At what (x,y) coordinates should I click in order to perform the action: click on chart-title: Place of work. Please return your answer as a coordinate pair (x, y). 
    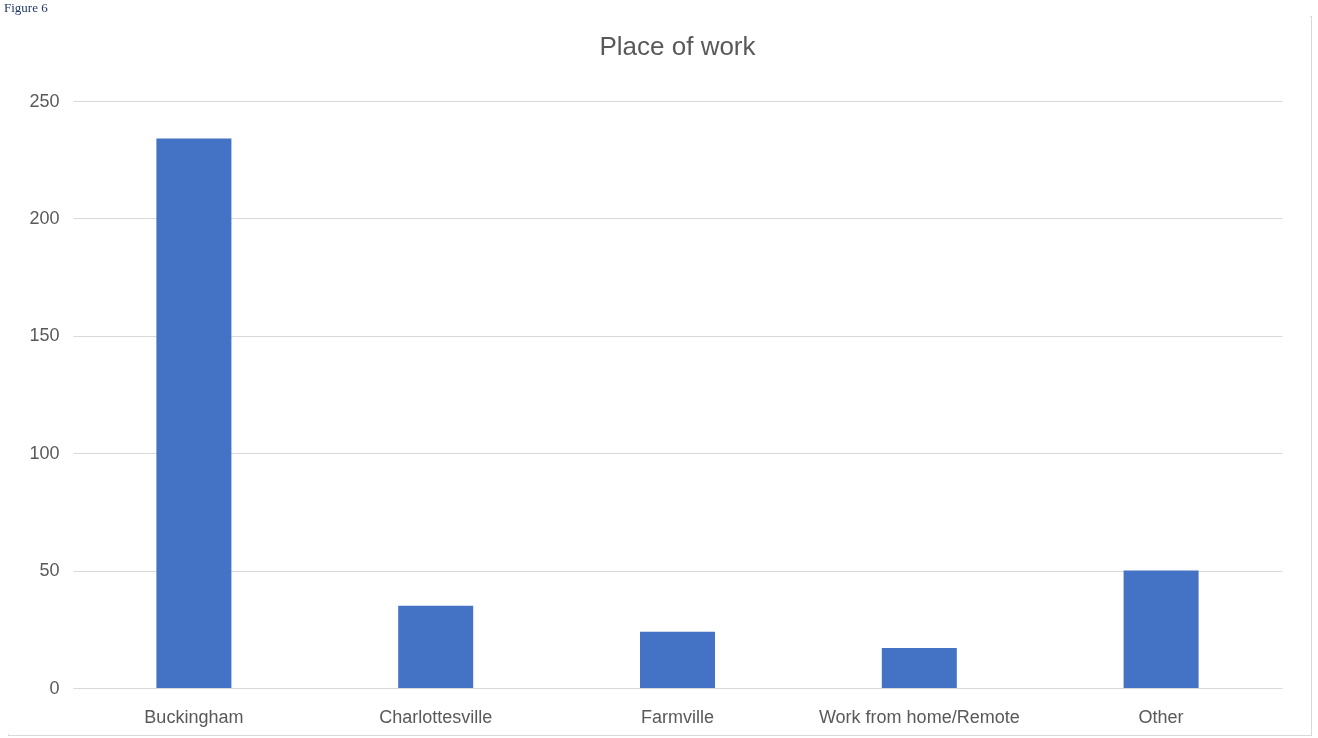
    Looking at the image, I should click on (678, 46).